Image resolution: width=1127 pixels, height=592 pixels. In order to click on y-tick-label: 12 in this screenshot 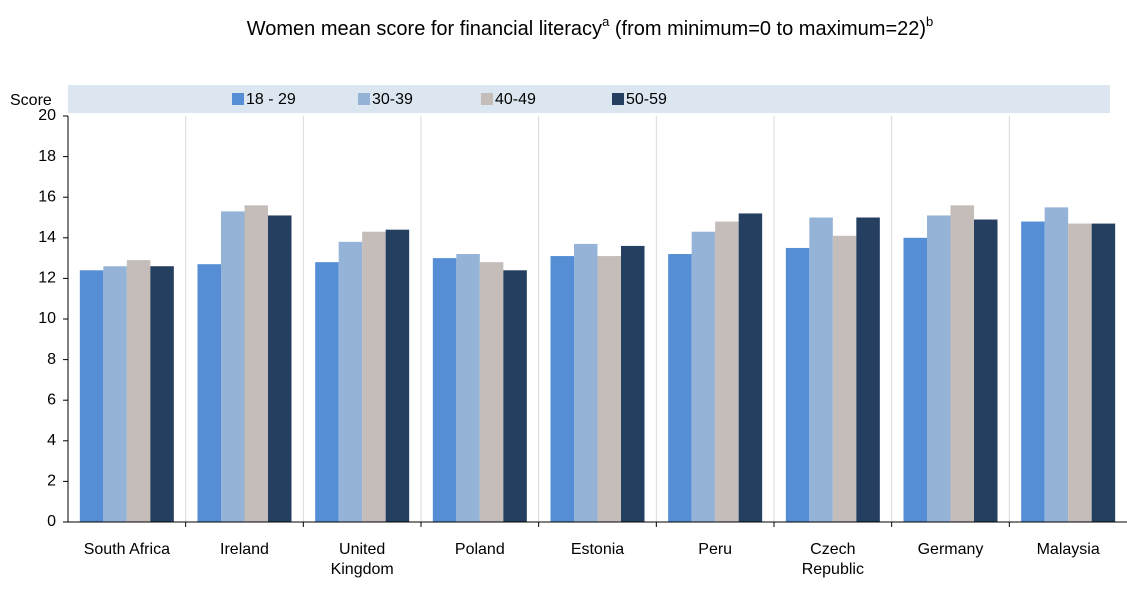, I will do `click(47, 278)`.